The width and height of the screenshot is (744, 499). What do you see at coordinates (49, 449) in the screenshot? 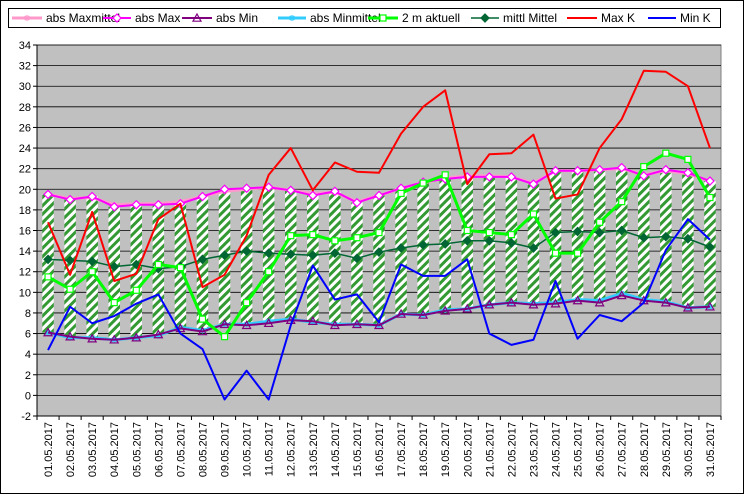
I see `x-tick-label: 01.05.2017` at bounding box center [49, 449].